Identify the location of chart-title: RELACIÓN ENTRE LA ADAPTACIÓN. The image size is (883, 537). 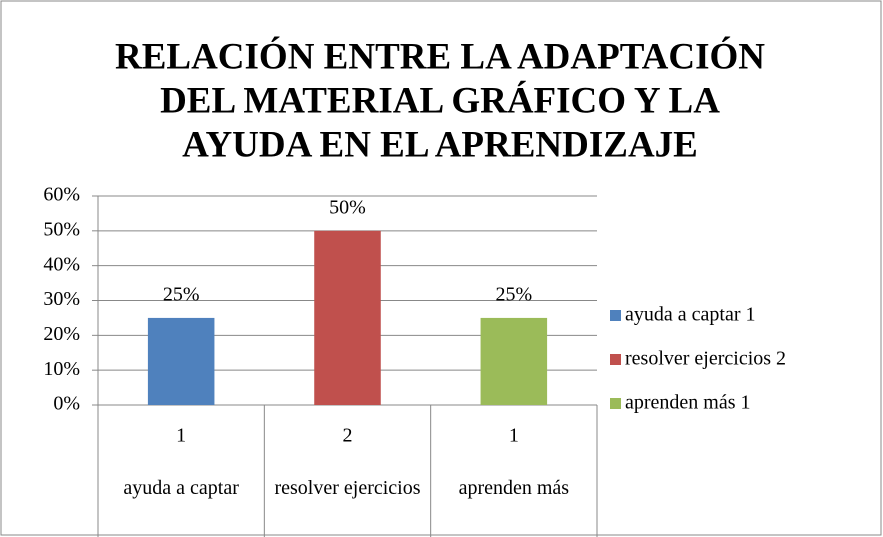
(440, 56).